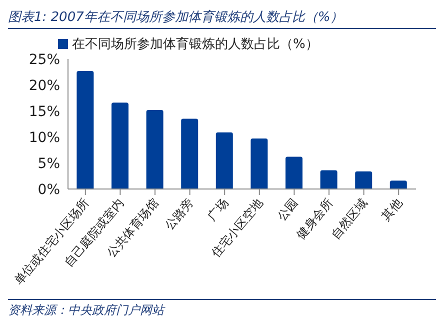 The image size is (444, 335). I want to click on y-tick-label: 5%, so click(49, 164).